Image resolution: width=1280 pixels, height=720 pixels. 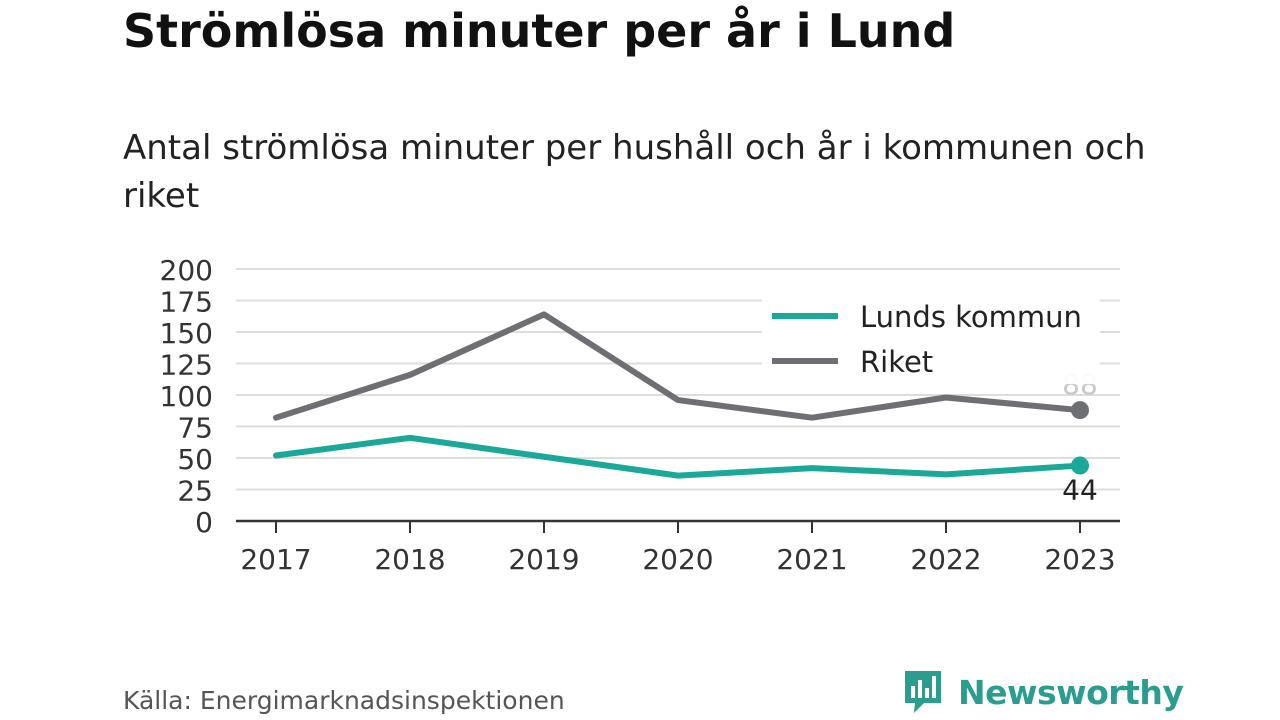 I want to click on series-line-lund, so click(x=678, y=456).